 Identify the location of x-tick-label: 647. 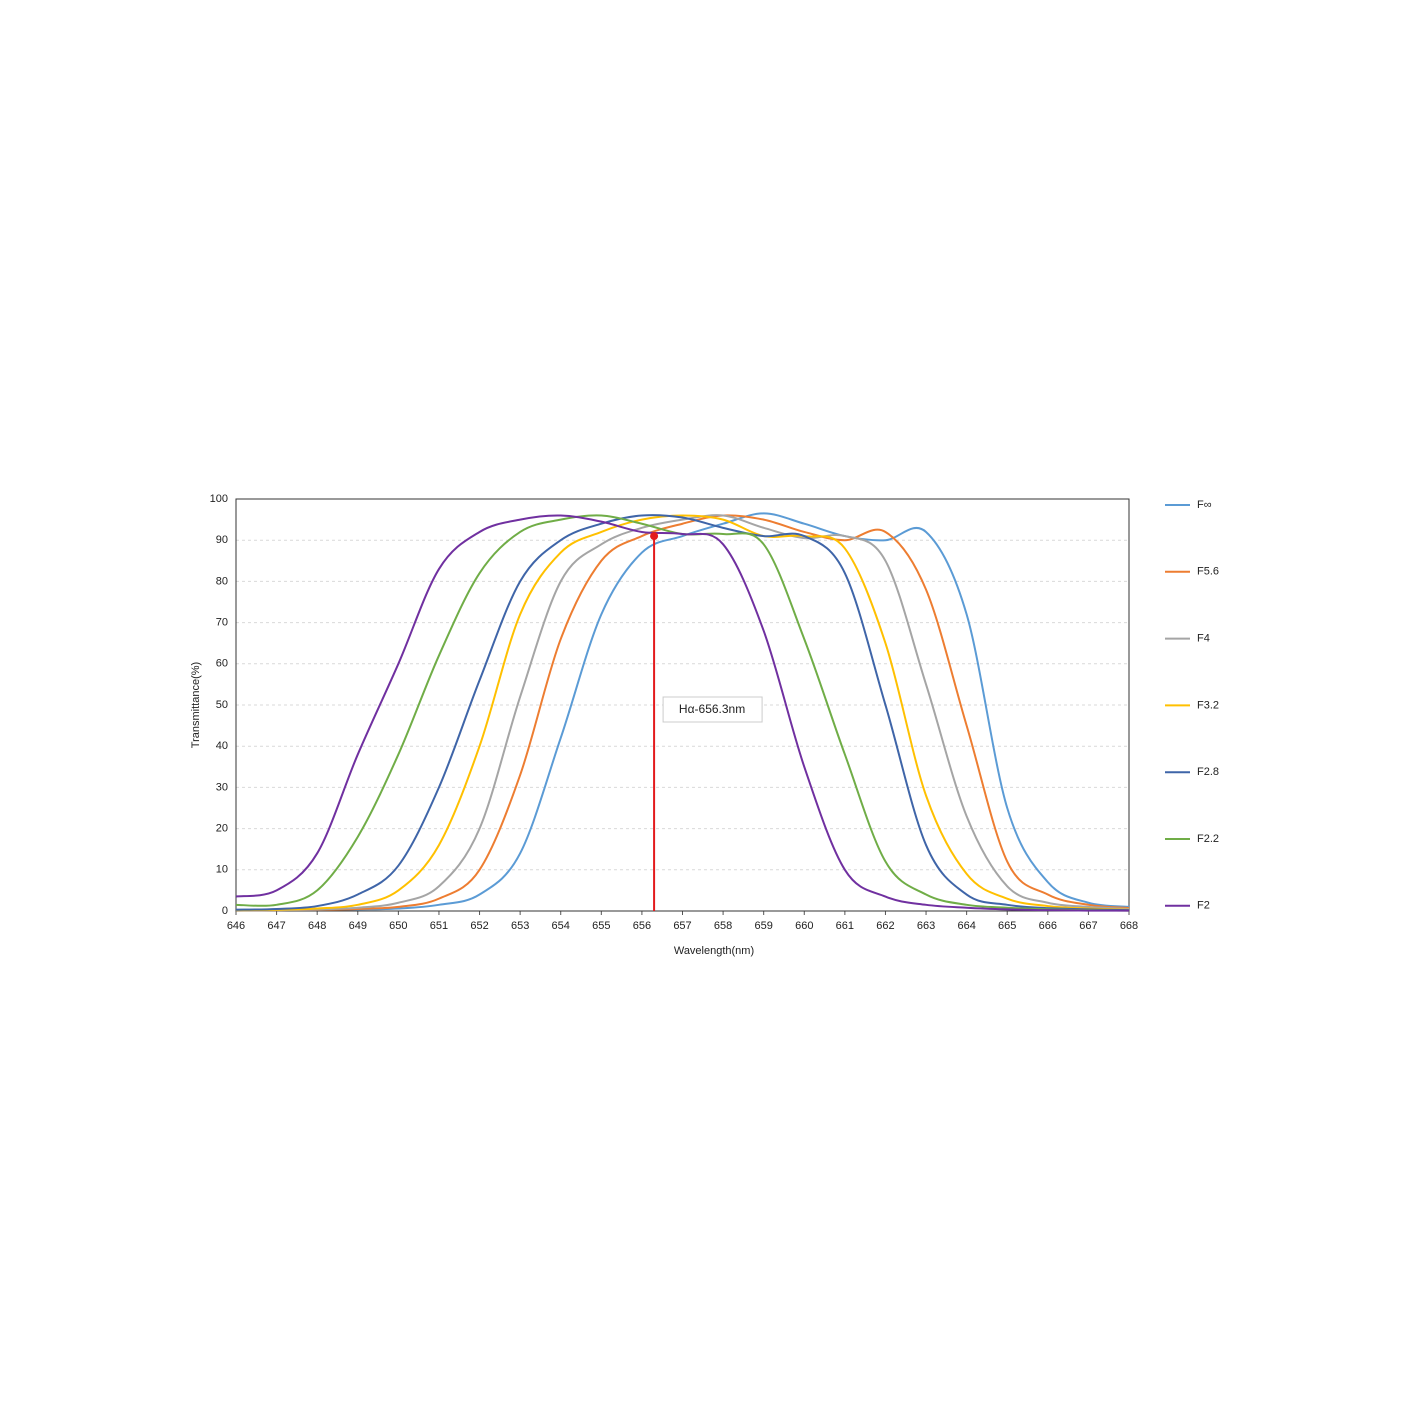
(276, 926).